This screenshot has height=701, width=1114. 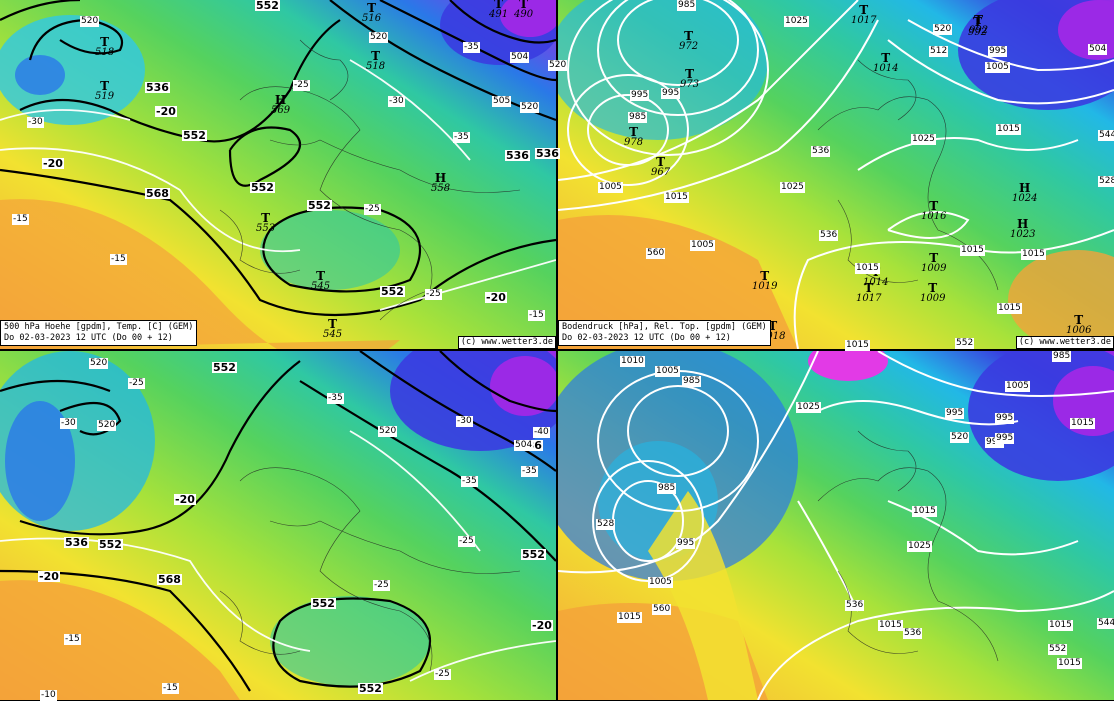 I want to click on low-pressure-center: T 490, so click(x=523, y=10).